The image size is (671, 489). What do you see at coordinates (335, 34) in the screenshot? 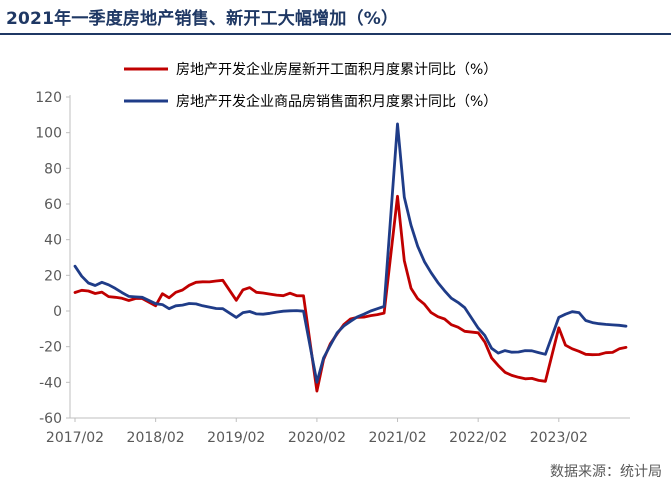
I see `title-underline` at bounding box center [335, 34].